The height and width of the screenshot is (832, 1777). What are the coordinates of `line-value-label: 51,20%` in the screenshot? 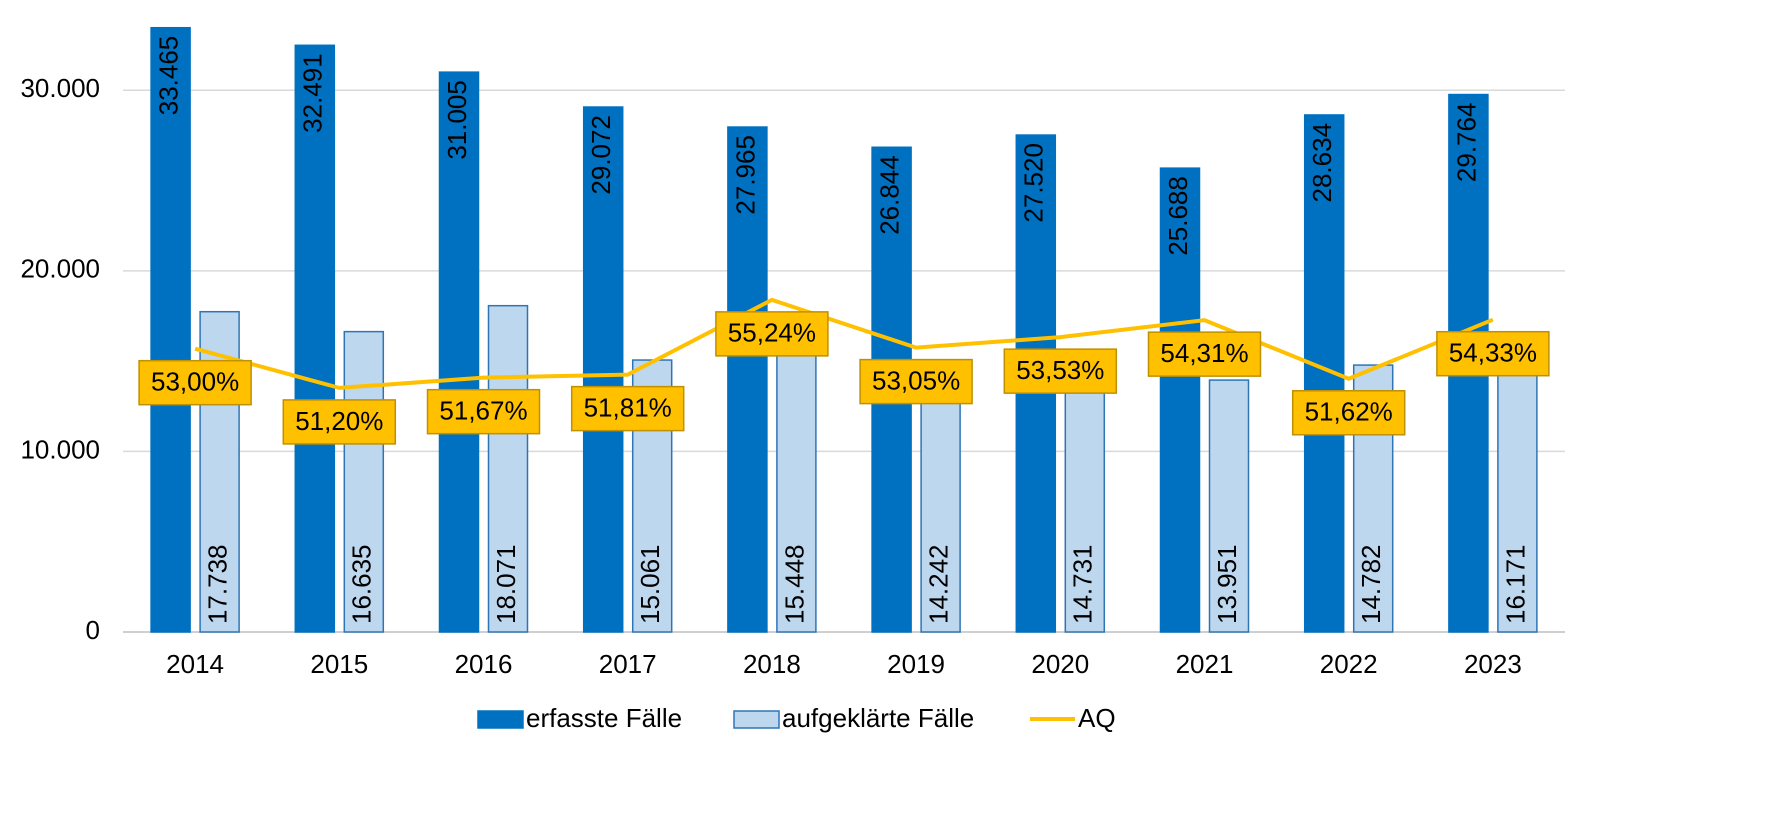 It's located at (339, 421).